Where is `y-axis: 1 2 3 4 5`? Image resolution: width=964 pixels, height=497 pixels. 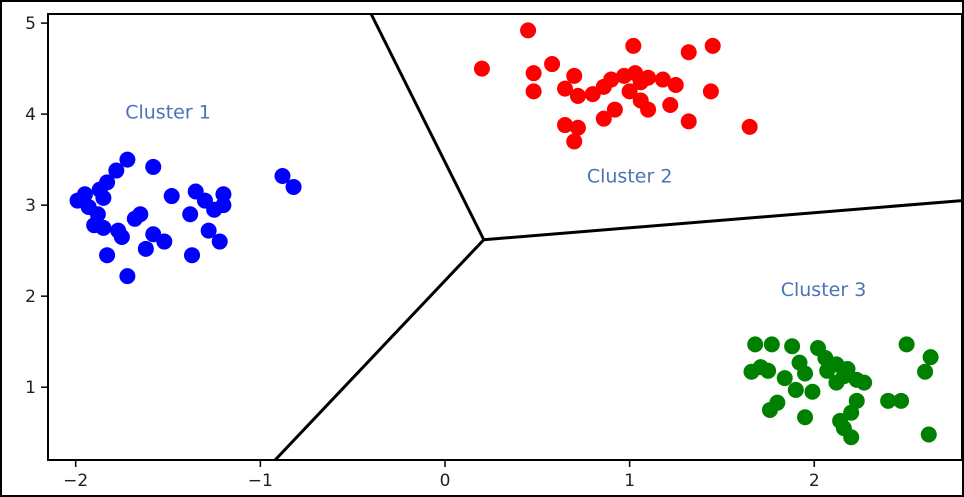 y-axis: 1 2 3 4 5 is located at coordinates (36, 206).